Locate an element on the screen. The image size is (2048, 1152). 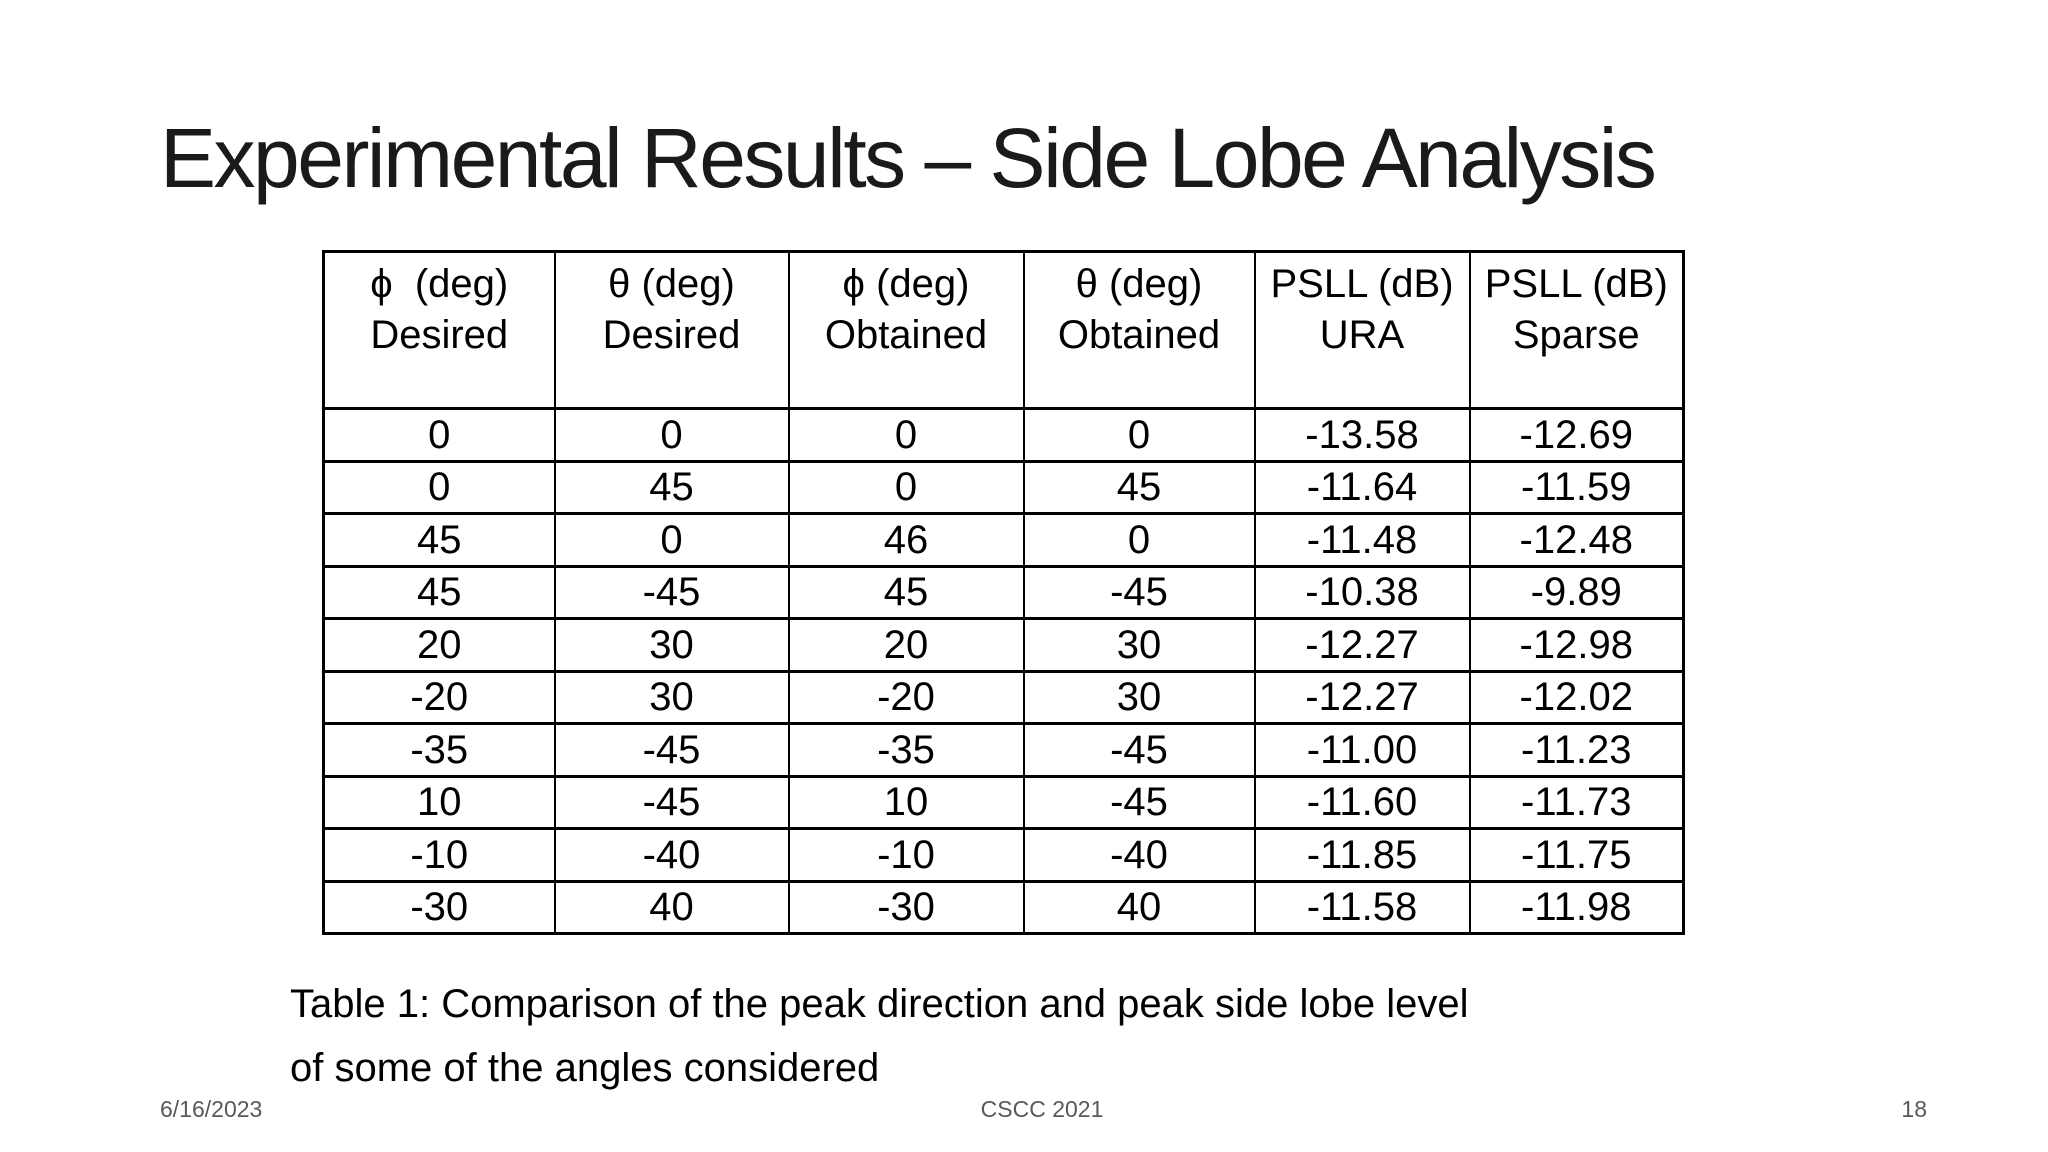
caption-line-2: of some of the angles considered is located at coordinates (585, 1068).